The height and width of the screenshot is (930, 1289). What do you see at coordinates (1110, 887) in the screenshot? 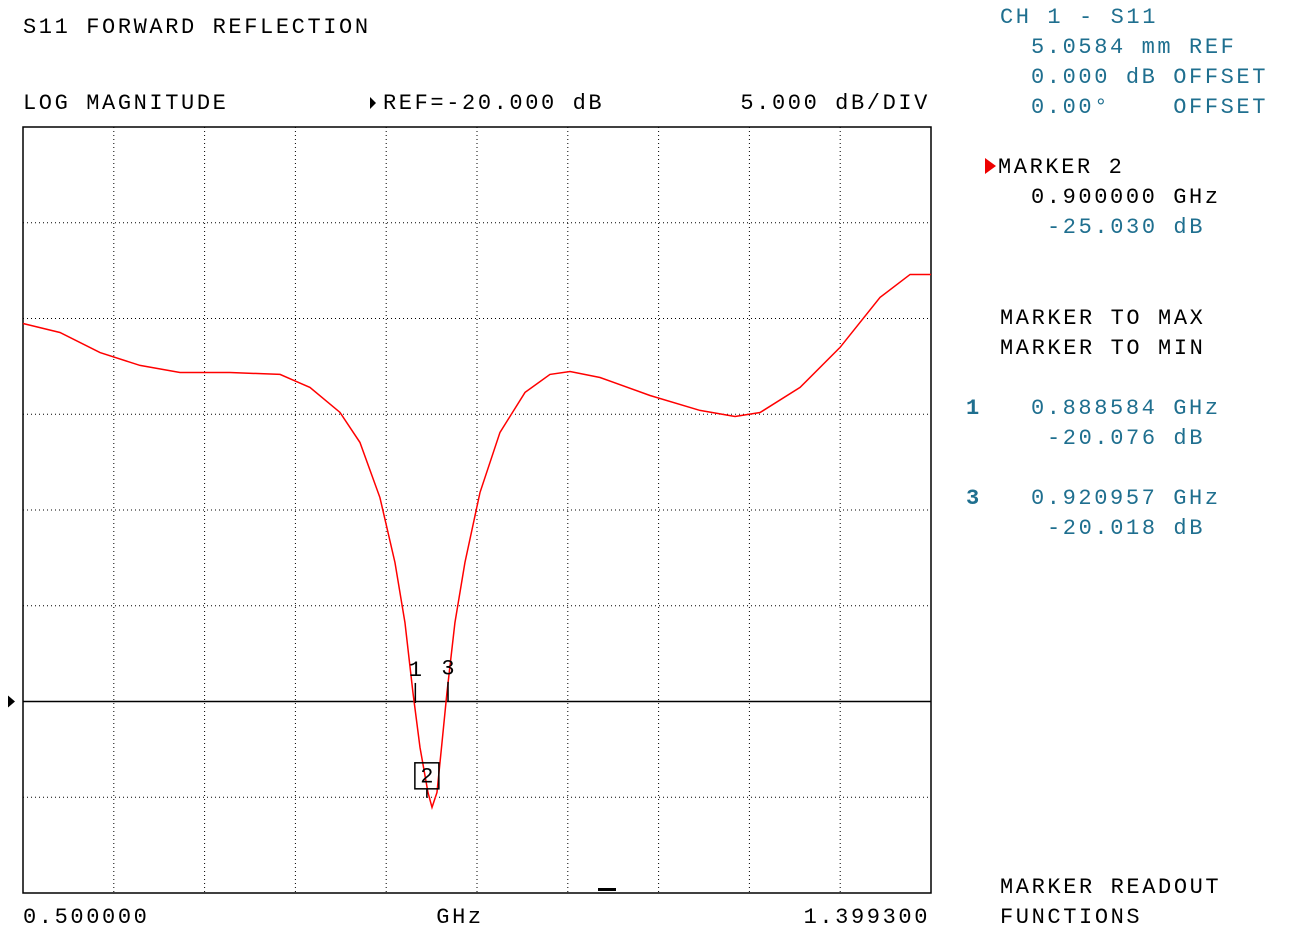
I see `footer: MARKER READOUT` at bounding box center [1110, 887].